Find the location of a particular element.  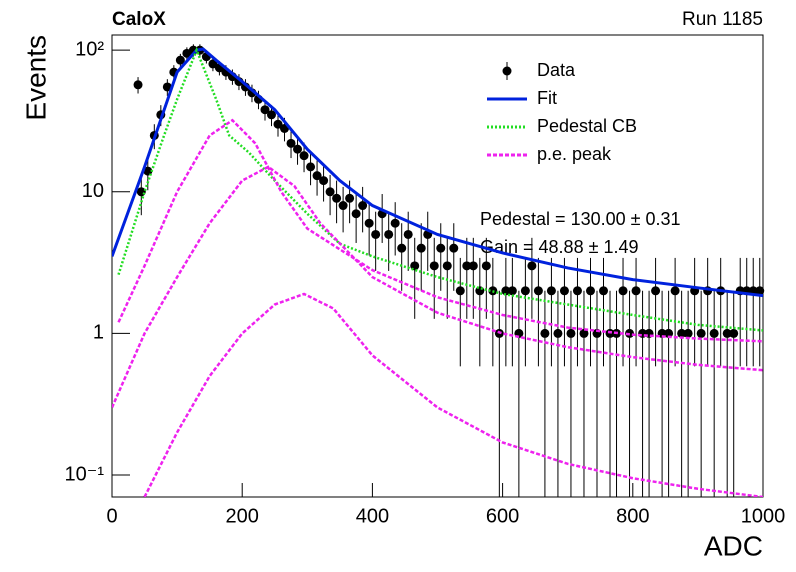

x-tick-label: 200 is located at coordinates (242, 516).